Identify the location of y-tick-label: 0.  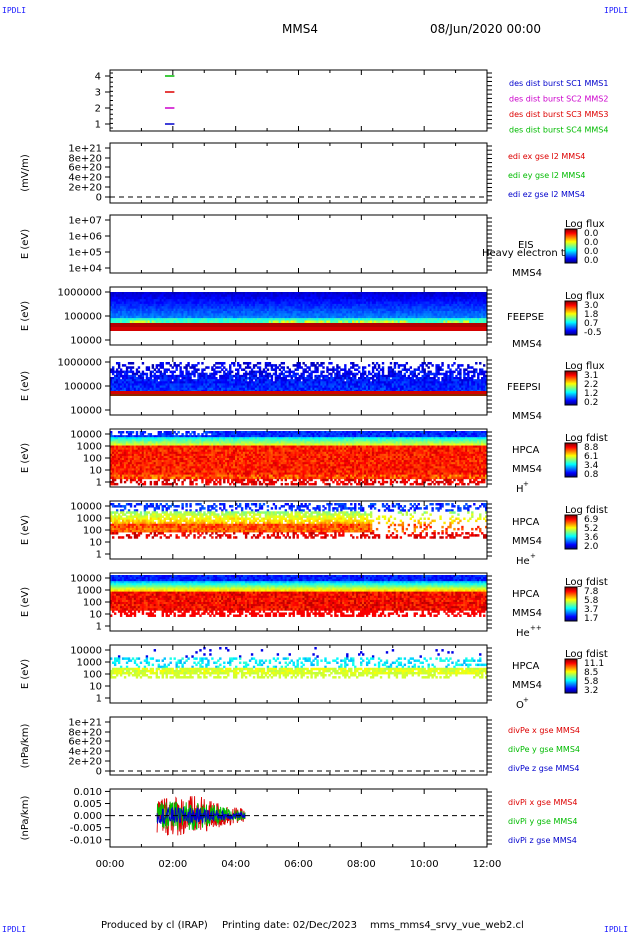
(99, 198).